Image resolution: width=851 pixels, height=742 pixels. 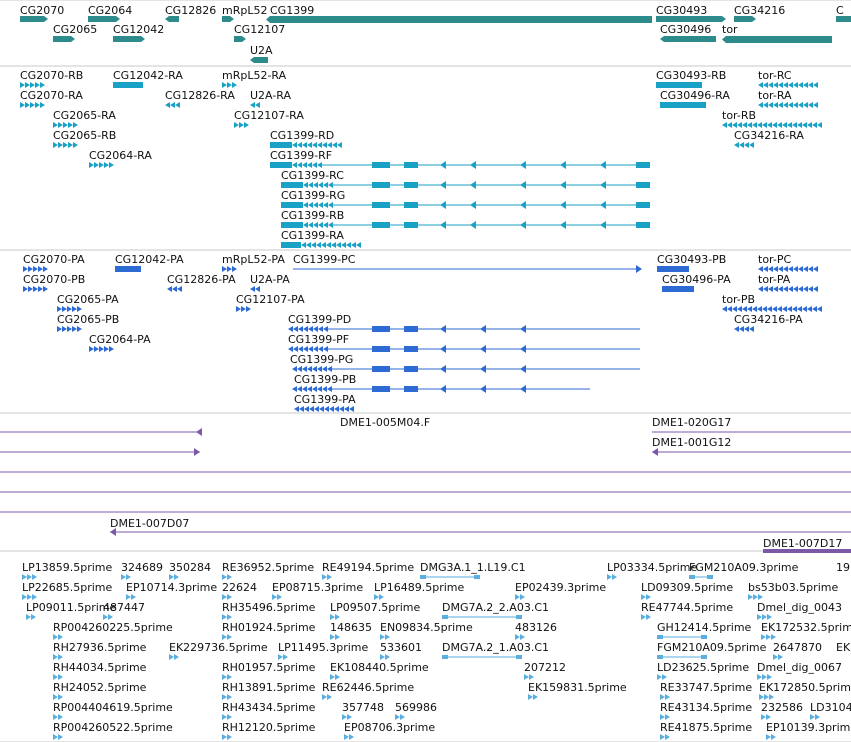 What do you see at coordinates (682, 10) in the screenshot?
I see `feature-label-genes: CG30493` at bounding box center [682, 10].